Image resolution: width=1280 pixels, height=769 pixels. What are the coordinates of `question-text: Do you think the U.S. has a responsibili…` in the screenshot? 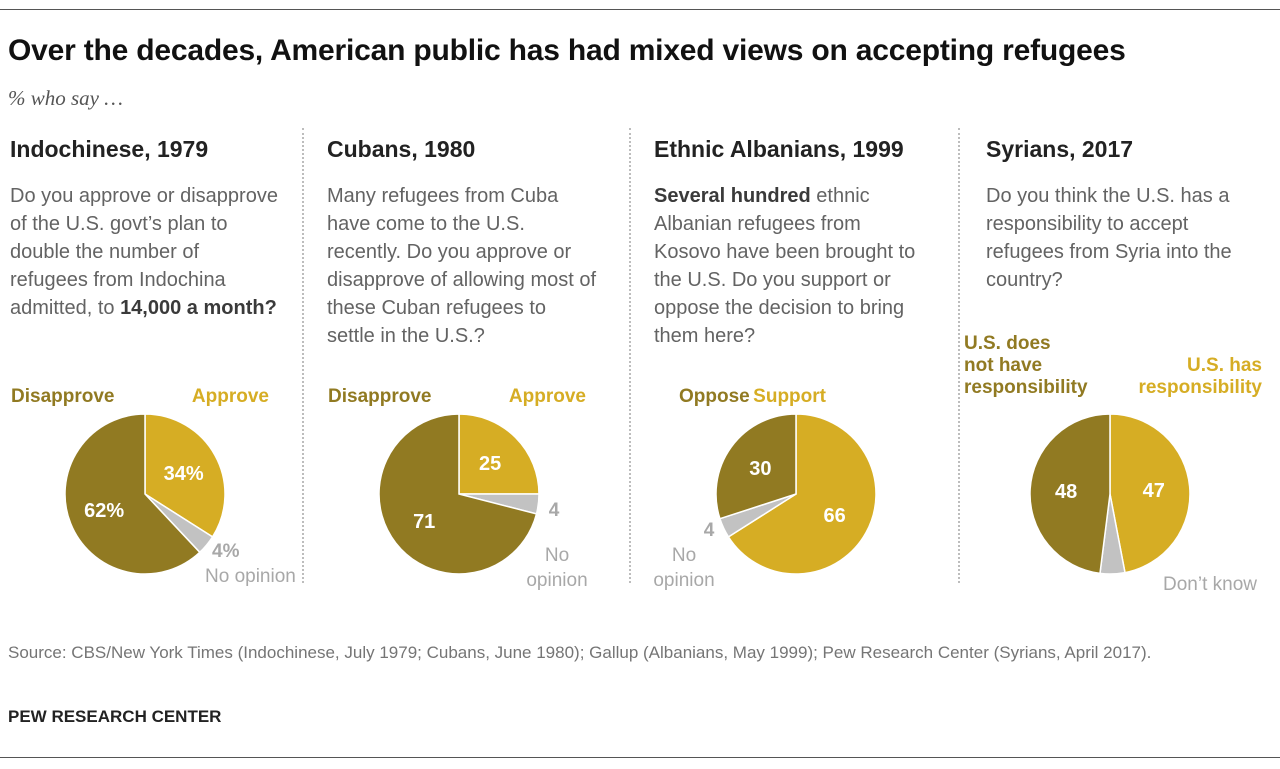 It's located at (1109, 238).